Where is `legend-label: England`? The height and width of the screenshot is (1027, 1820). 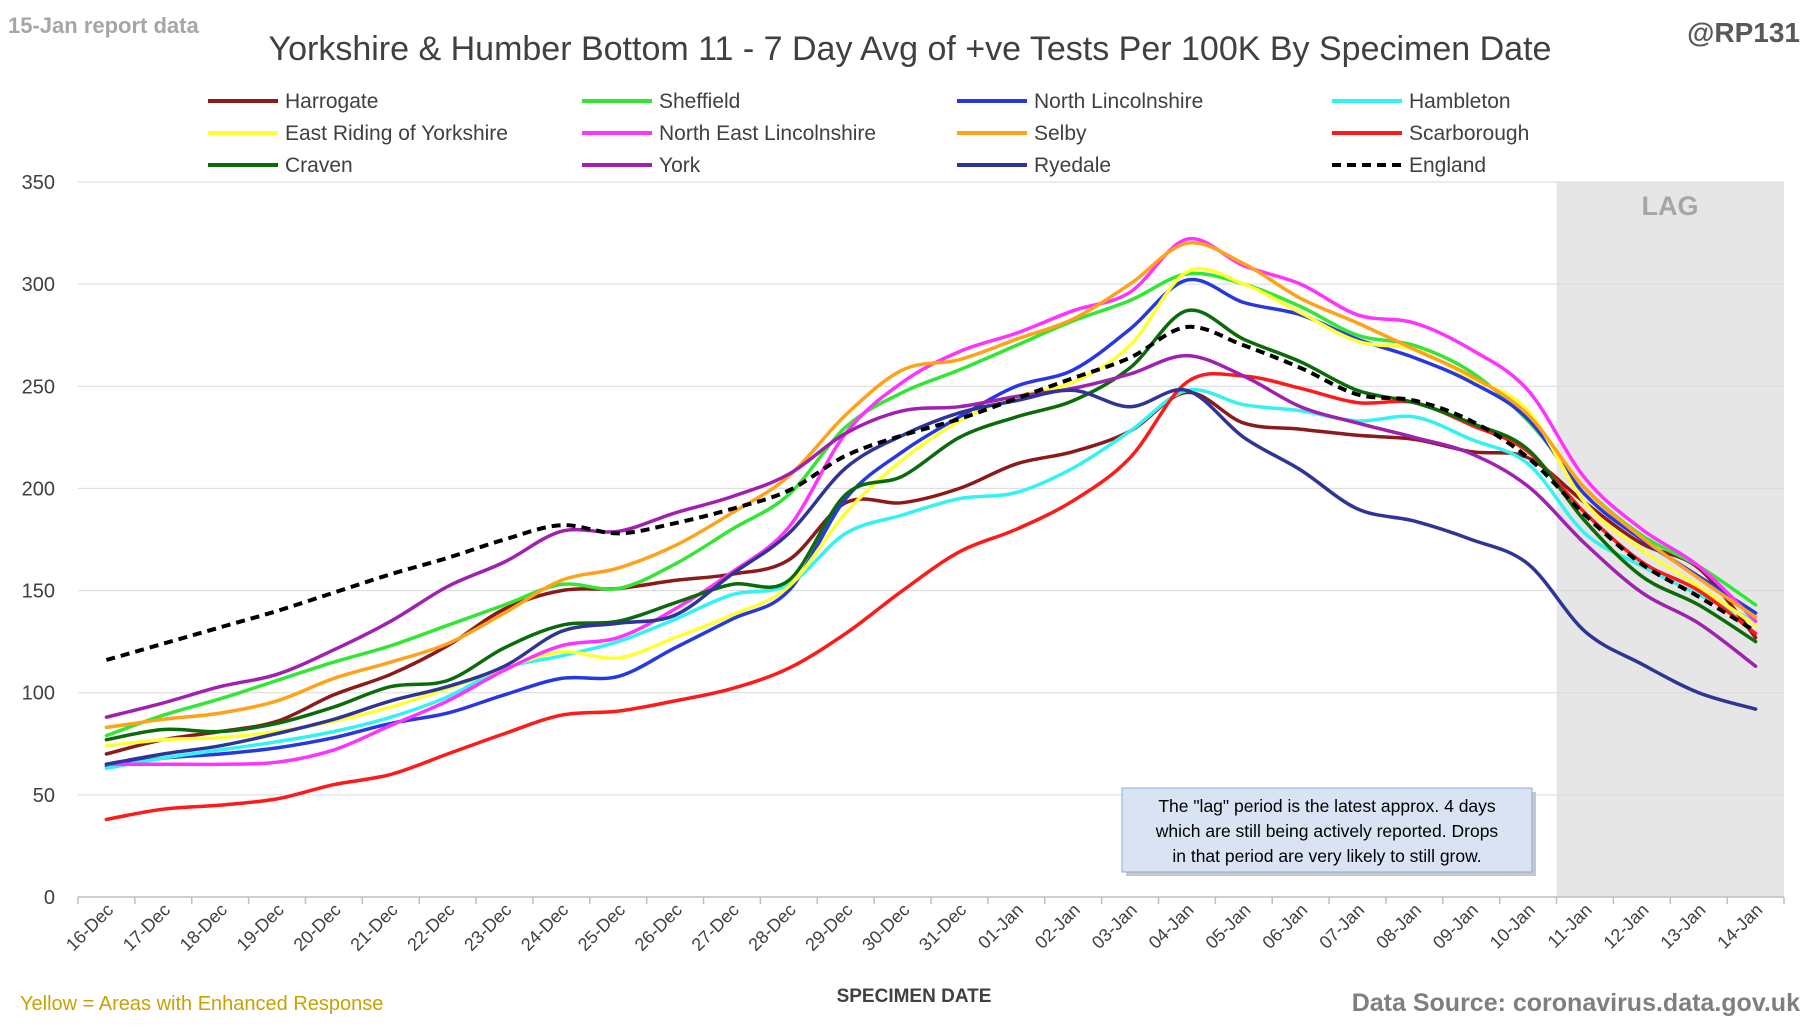 legend-label: England is located at coordinates (1447, 165).